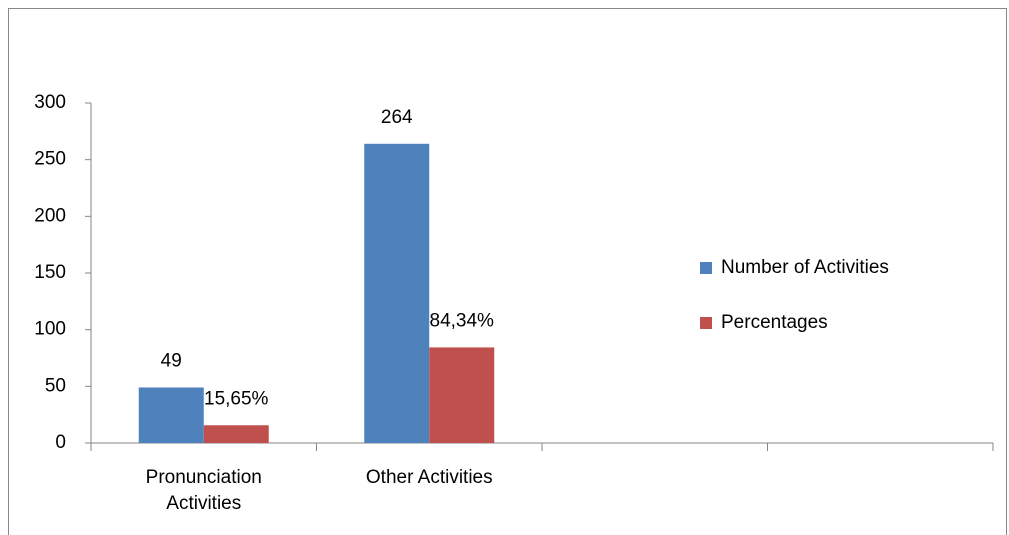 The width and height of the screenshot is (1009, 535). What do you see at coordinates (429, 477) in the screenshot?
I see `x-tick-label: Other Activities` at bounding box center [429, 477].